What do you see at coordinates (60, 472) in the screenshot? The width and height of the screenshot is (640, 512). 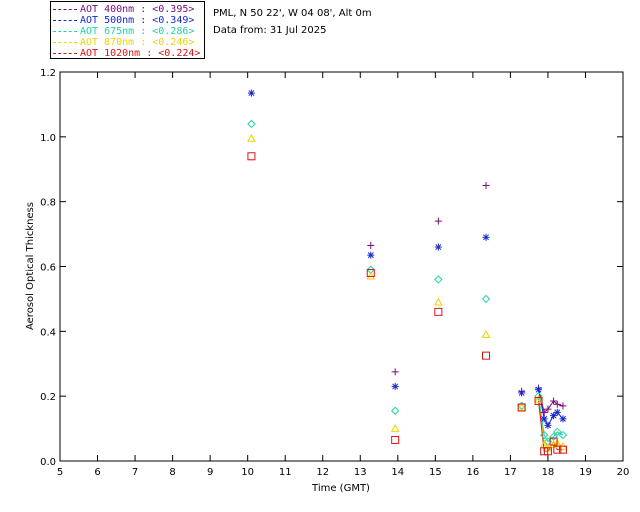 I see `x-tick-label-5: 5` at bounding box center [60, 472].